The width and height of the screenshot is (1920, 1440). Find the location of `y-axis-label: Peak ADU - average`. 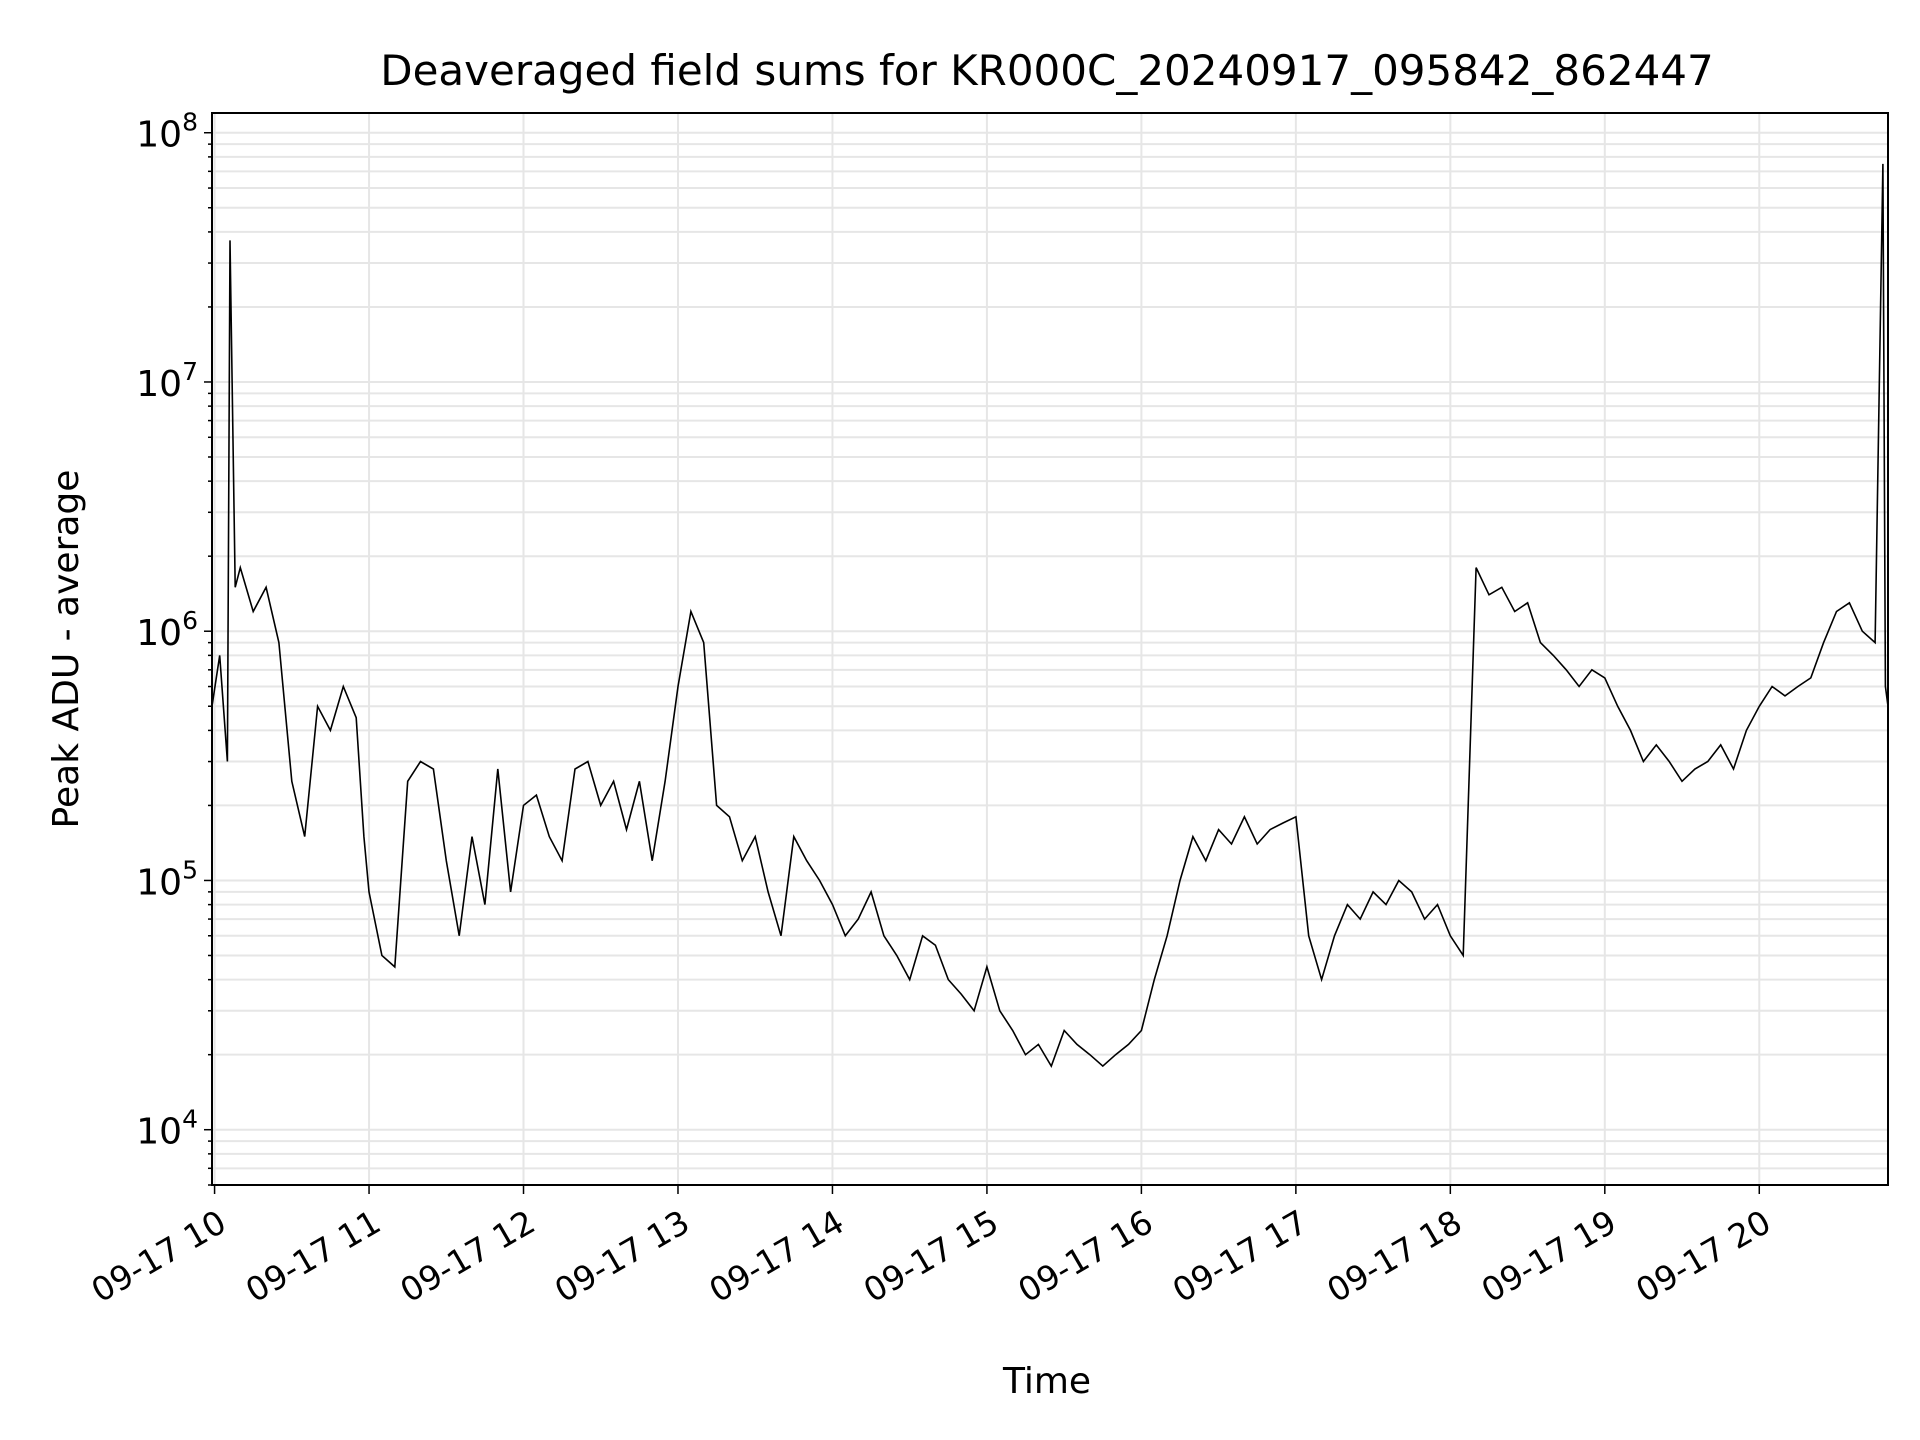

y-axis-label: Peak ADU - average is located at coordinates (66, 649).